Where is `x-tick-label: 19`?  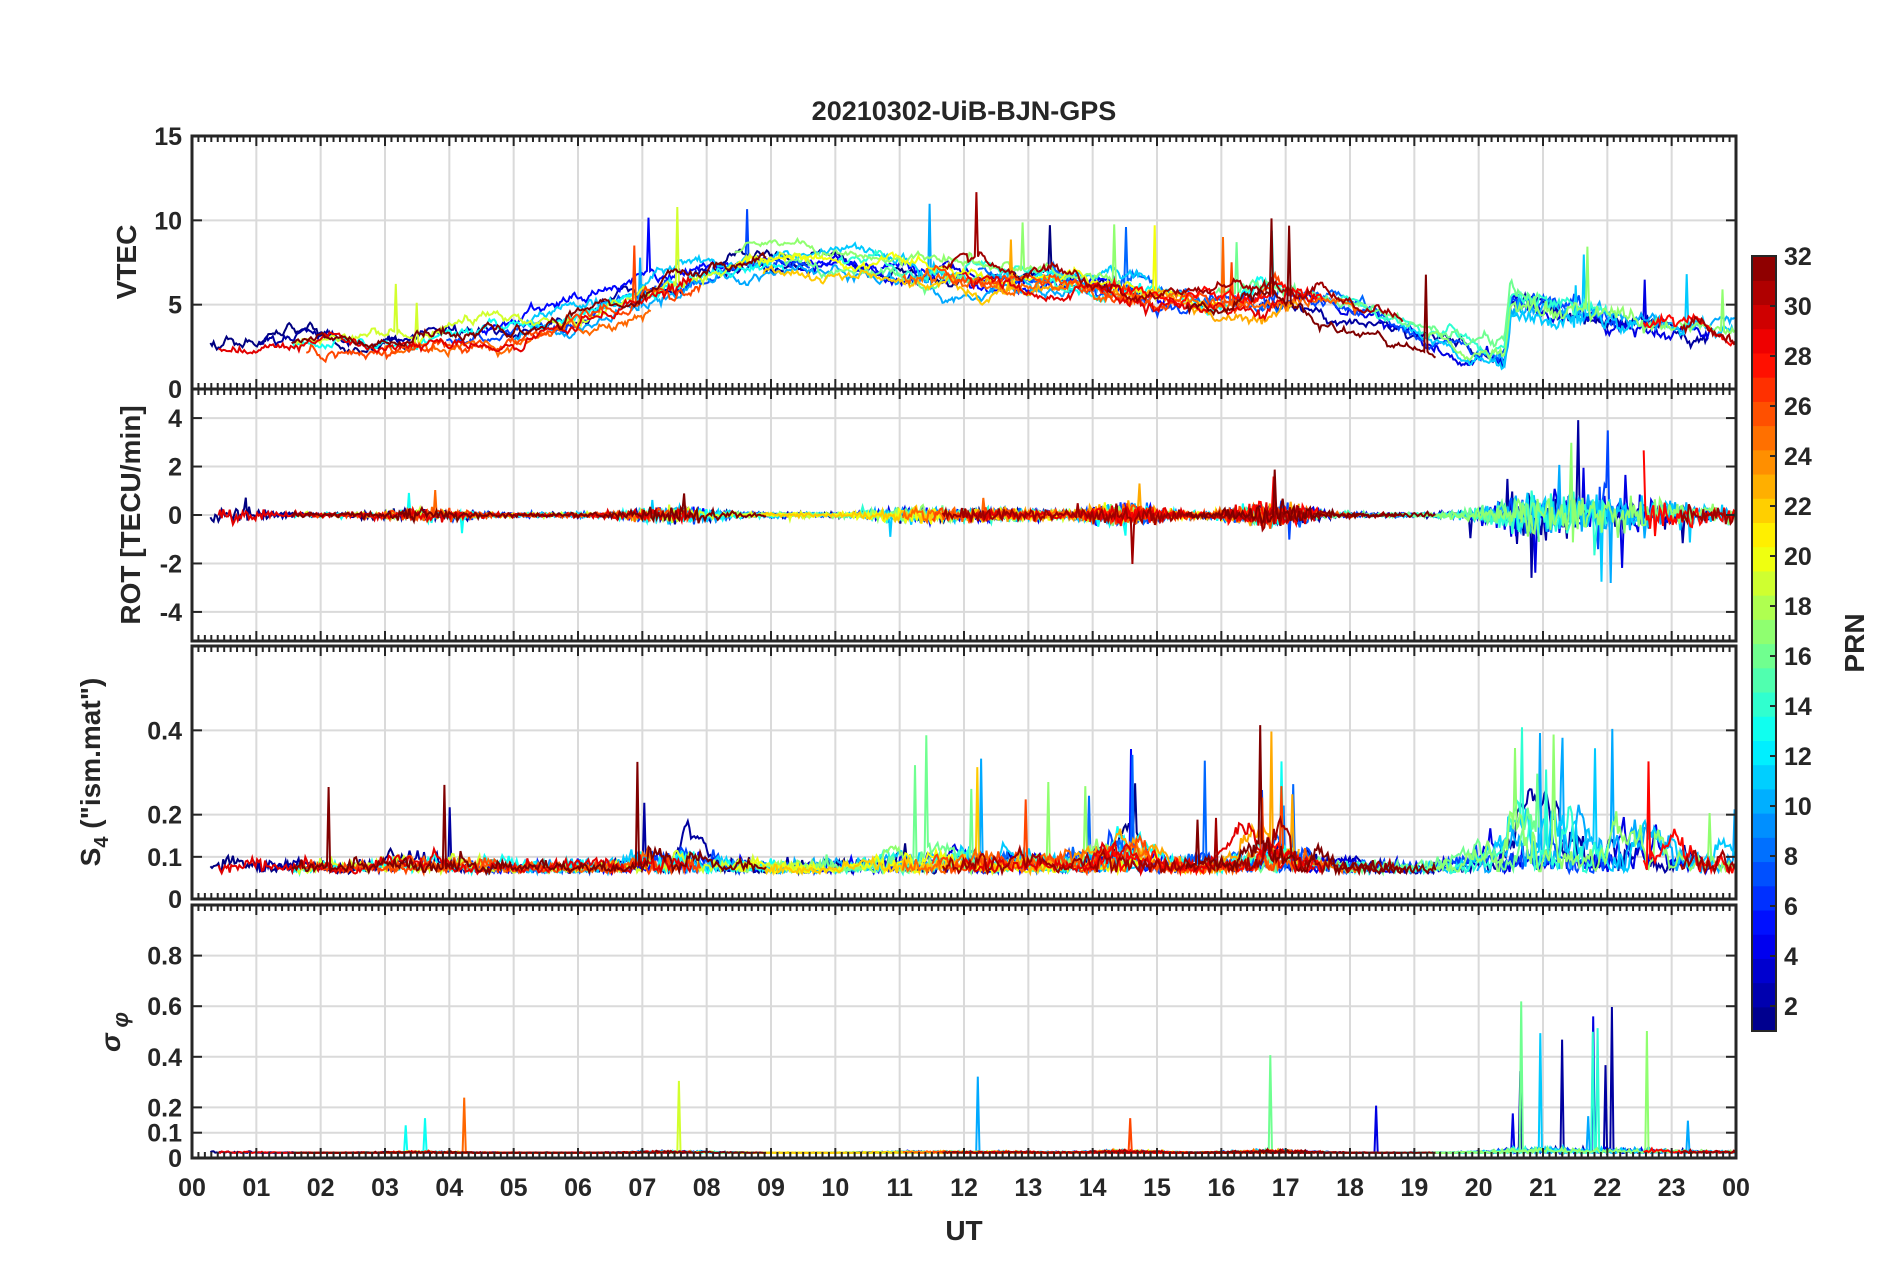 x-tick-label: 19 is located at coordinates (1414, 1188).